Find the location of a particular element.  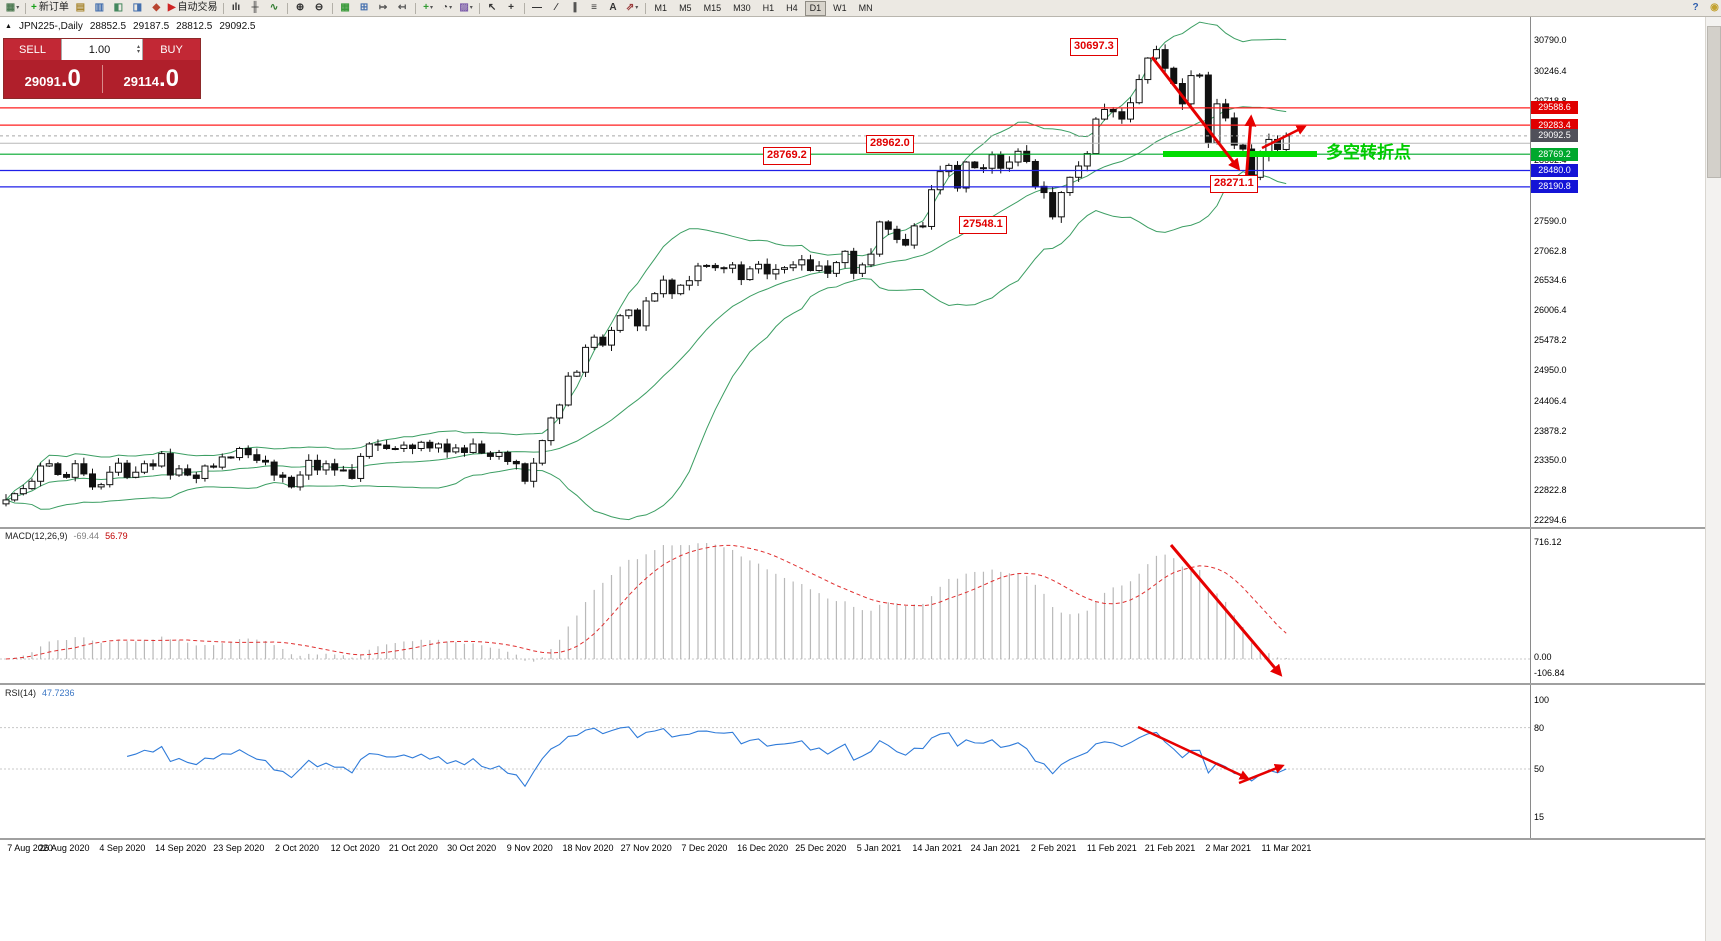

price-callout-30697.3: 30697.3 is located at coordinates (1094, 47).